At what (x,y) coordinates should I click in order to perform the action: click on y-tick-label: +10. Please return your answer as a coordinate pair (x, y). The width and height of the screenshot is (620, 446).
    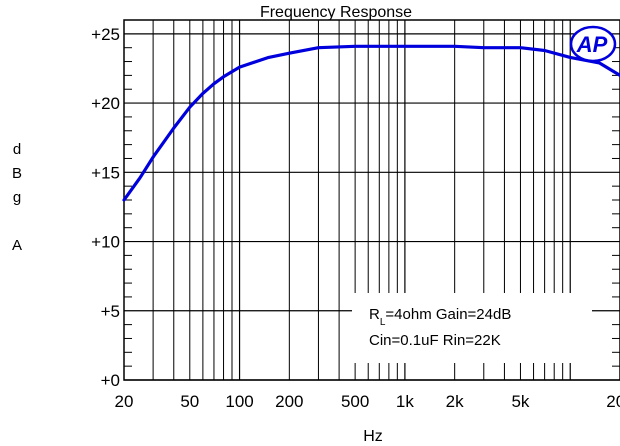
    Looking at the image, I should click on (105, 242).